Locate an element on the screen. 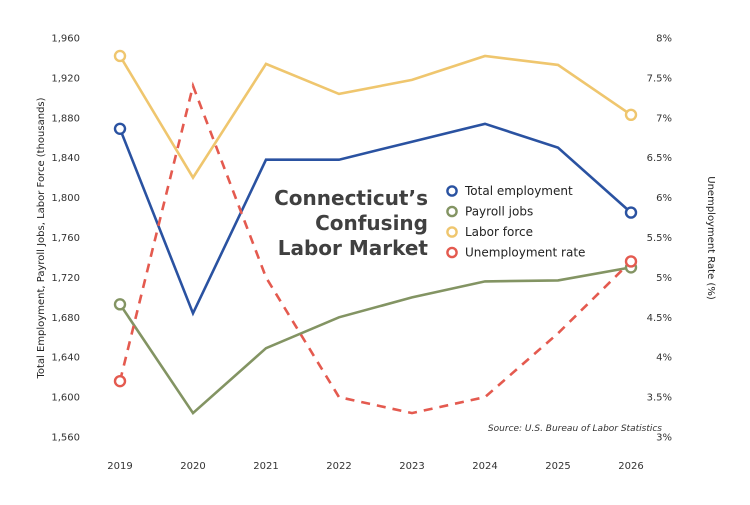  chart-title-line-1: Connecticut’s is located at coordinates (351, 198).